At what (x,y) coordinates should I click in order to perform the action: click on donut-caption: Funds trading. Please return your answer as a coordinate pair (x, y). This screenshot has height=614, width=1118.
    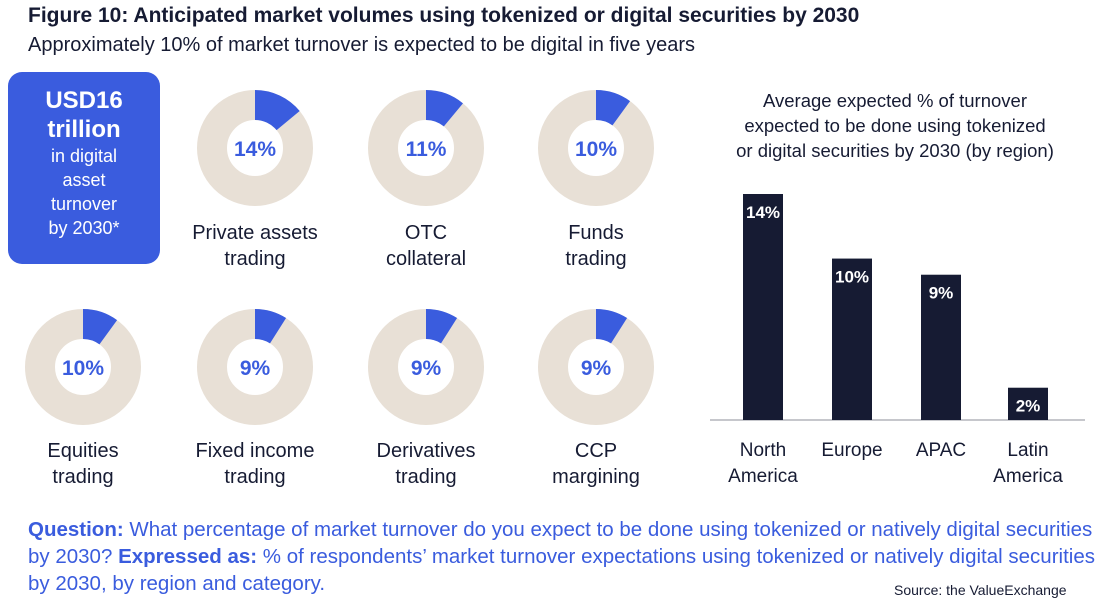
    Looking at the image, I should click on (596, 246).